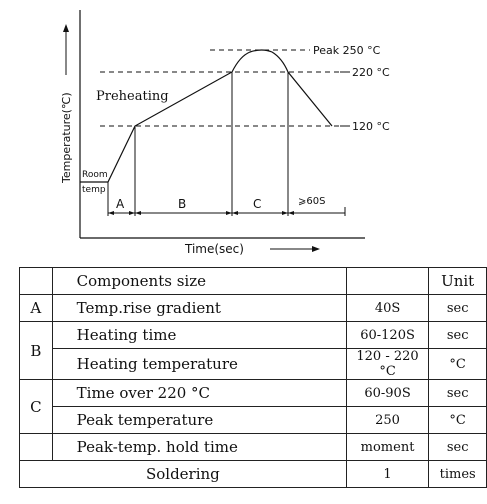 This screenshot has height=504, width=487. What do you see at coordinates (206, 116) in the screenshot?
I see `reflow-profile-curve` at bounding box center [206, 116].